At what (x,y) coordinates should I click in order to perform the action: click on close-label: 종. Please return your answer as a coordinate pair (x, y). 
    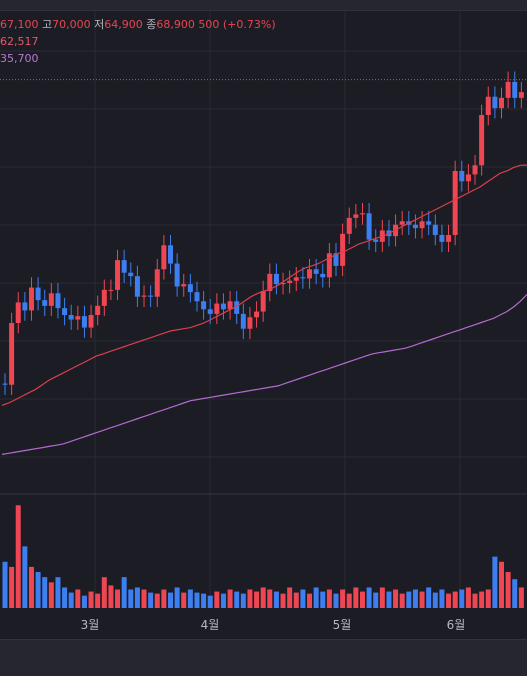
    Looking at the image, I should click on (151, 24).